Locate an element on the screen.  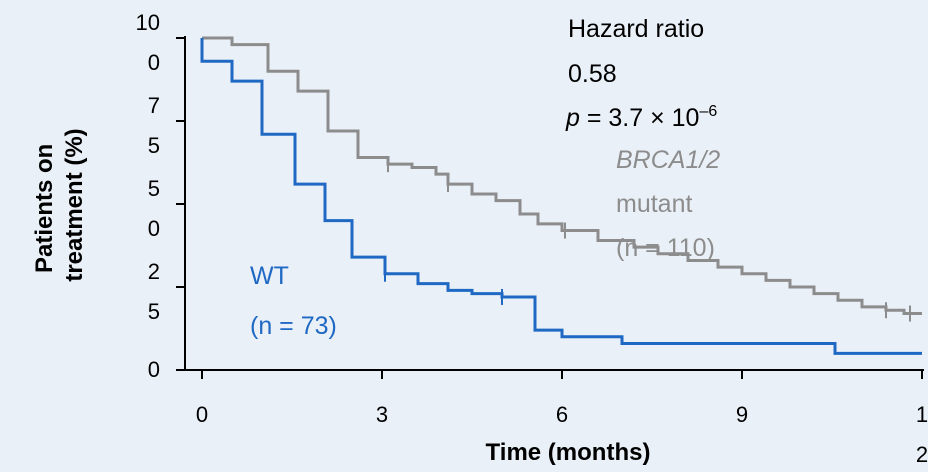
hazard-ratio-value: 0.58 is located at coordinates (592, 74).